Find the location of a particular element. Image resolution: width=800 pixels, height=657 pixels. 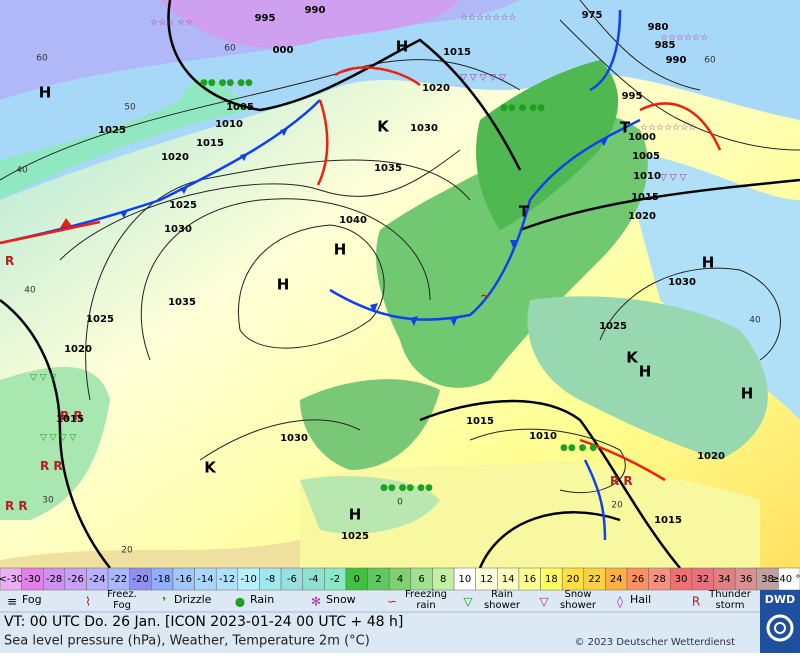

logo-box is located at coordinates (780, 621).